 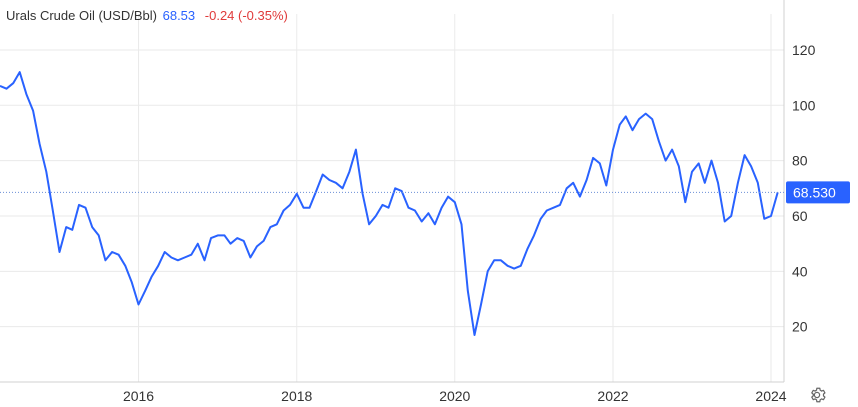 I want to click on y-axis: 20 40 60 80 100 120, so click(x=799, y=191).